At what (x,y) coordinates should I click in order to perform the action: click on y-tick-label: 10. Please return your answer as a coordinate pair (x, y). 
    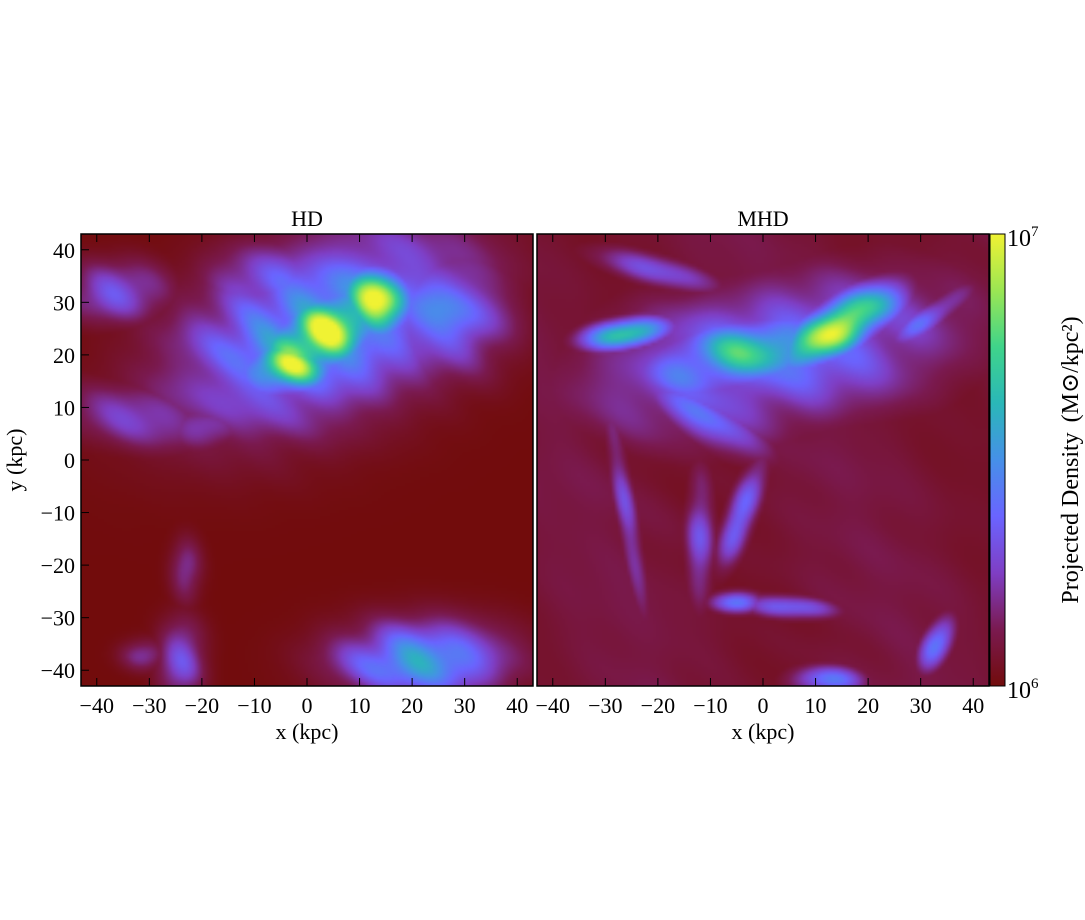
    Looking at the image, I should click on (64, 407).